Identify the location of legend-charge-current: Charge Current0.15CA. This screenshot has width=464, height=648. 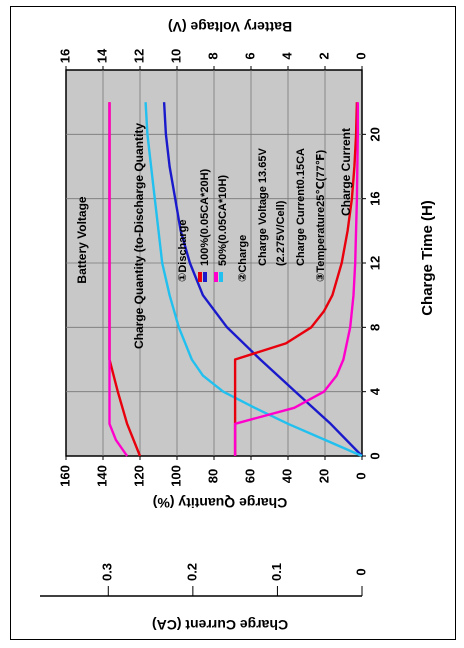
(301, 207).